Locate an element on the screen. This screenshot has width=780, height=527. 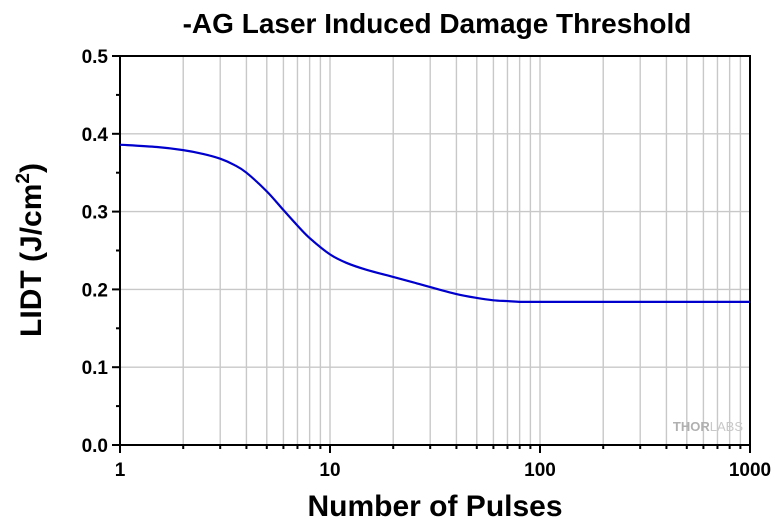
x-tick-label: 1 is located at coordinates (120, 470).